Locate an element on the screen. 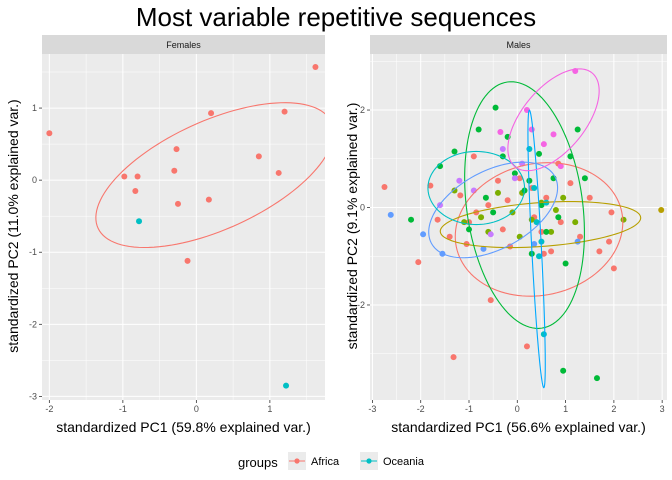  y-tick-label: 1 is located at coordinates (34, 108).